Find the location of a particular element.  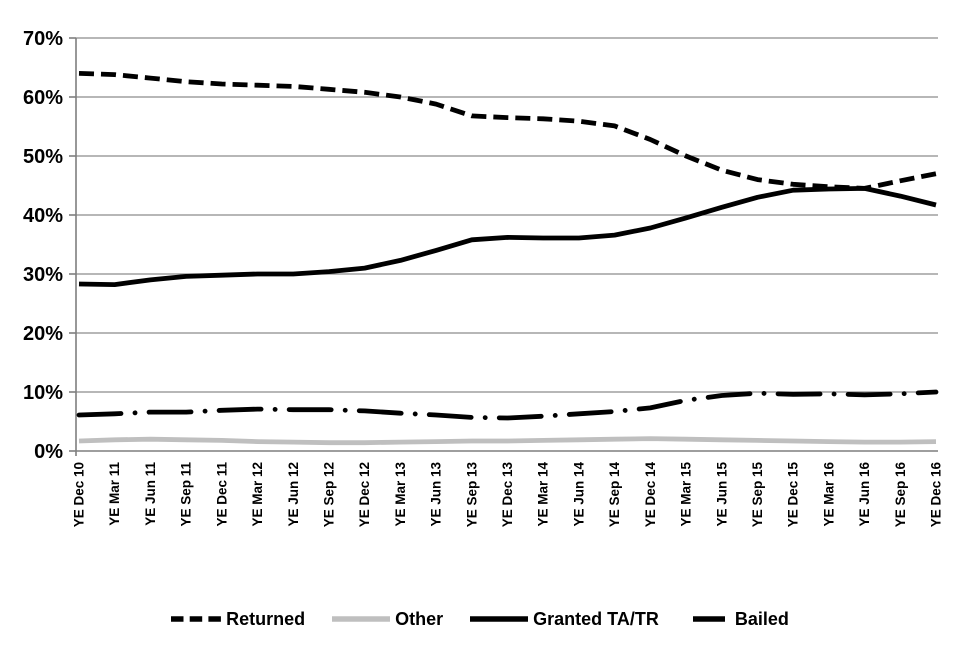

legend-item-returned: Returned is located at coordinates (238, 619).